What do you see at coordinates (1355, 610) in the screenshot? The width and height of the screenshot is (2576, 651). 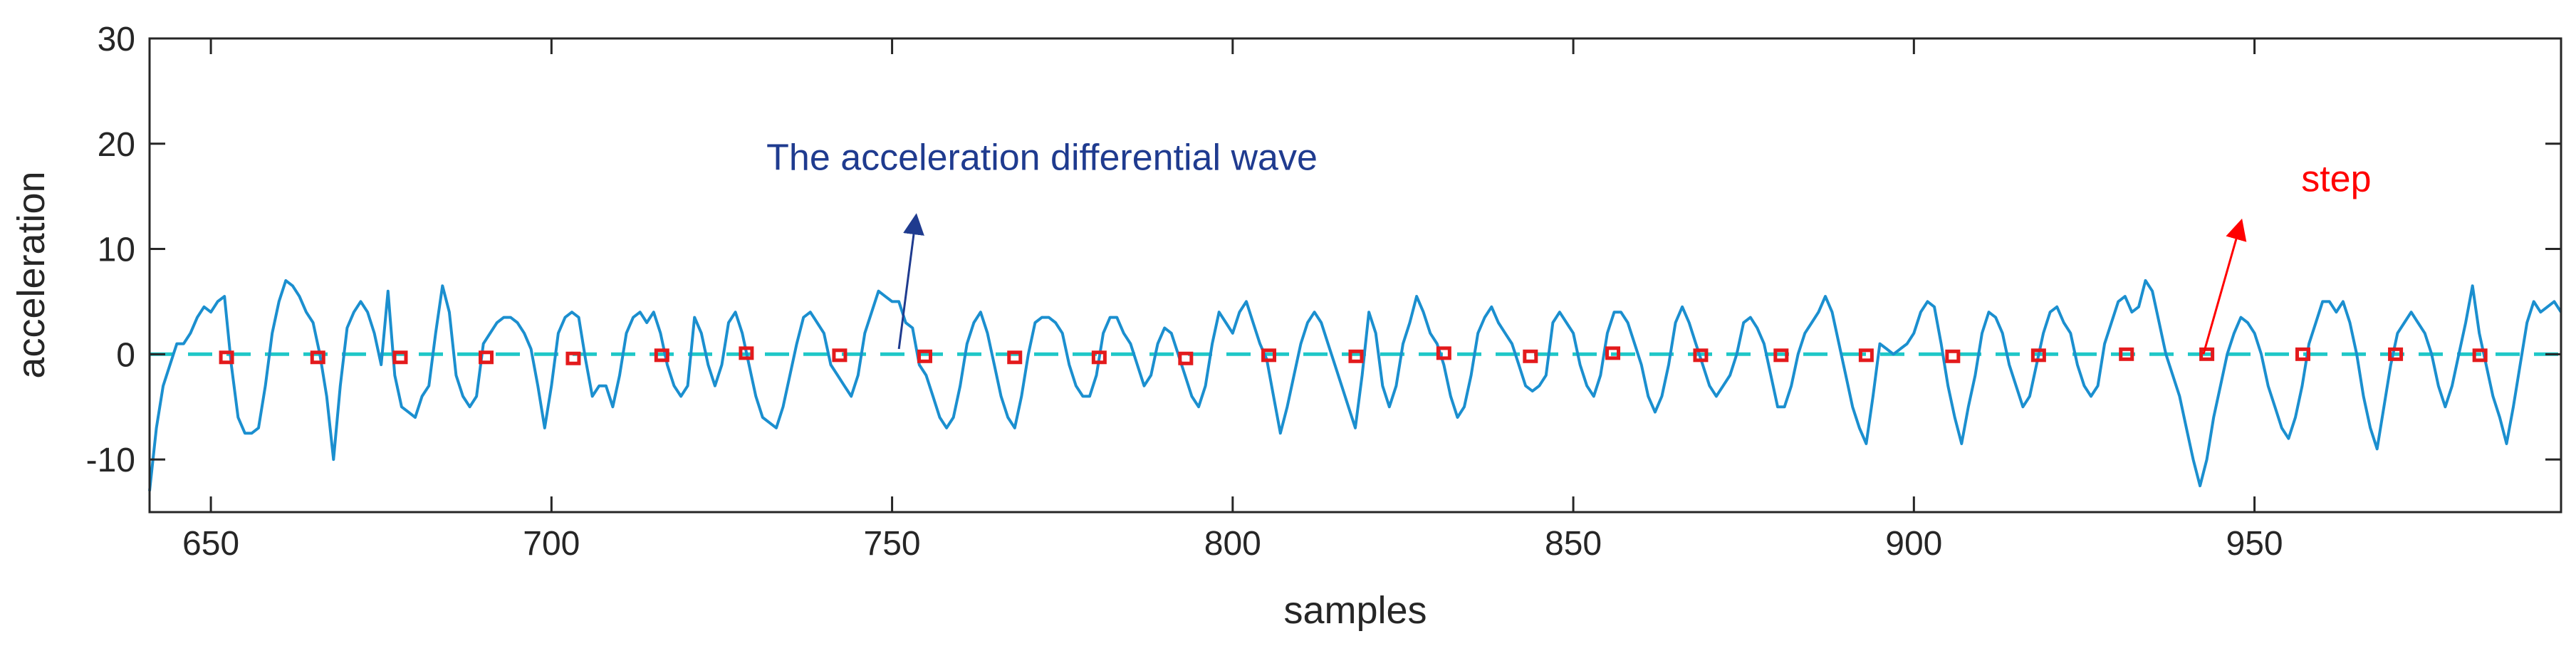 I see `x-axis-label: samples` at bounding box center [1355, 610].